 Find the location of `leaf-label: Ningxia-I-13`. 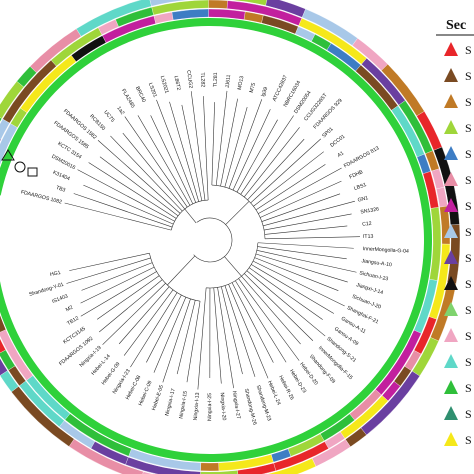

leaf-label: Ningxia-I-13 is located at coordinates (197, 406).